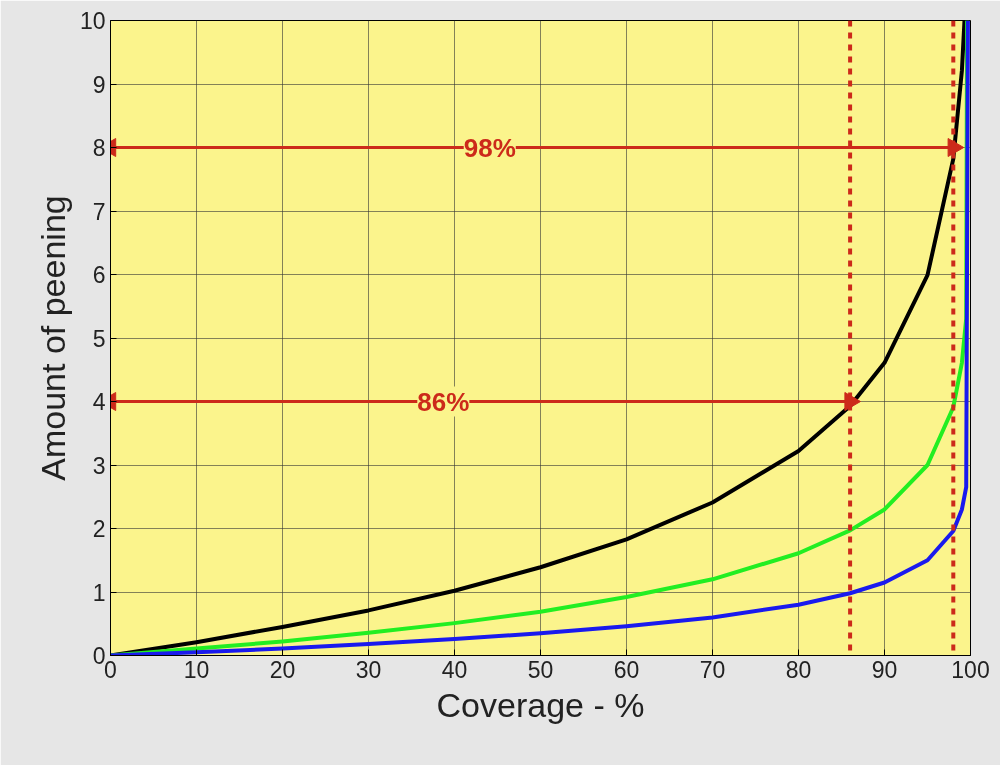 The width and height of the screenshot is (1002, 767). Describe the element at coordinates (540, 704) in the screenshot. I see `x-axis-title: Coverage - %` at that location.